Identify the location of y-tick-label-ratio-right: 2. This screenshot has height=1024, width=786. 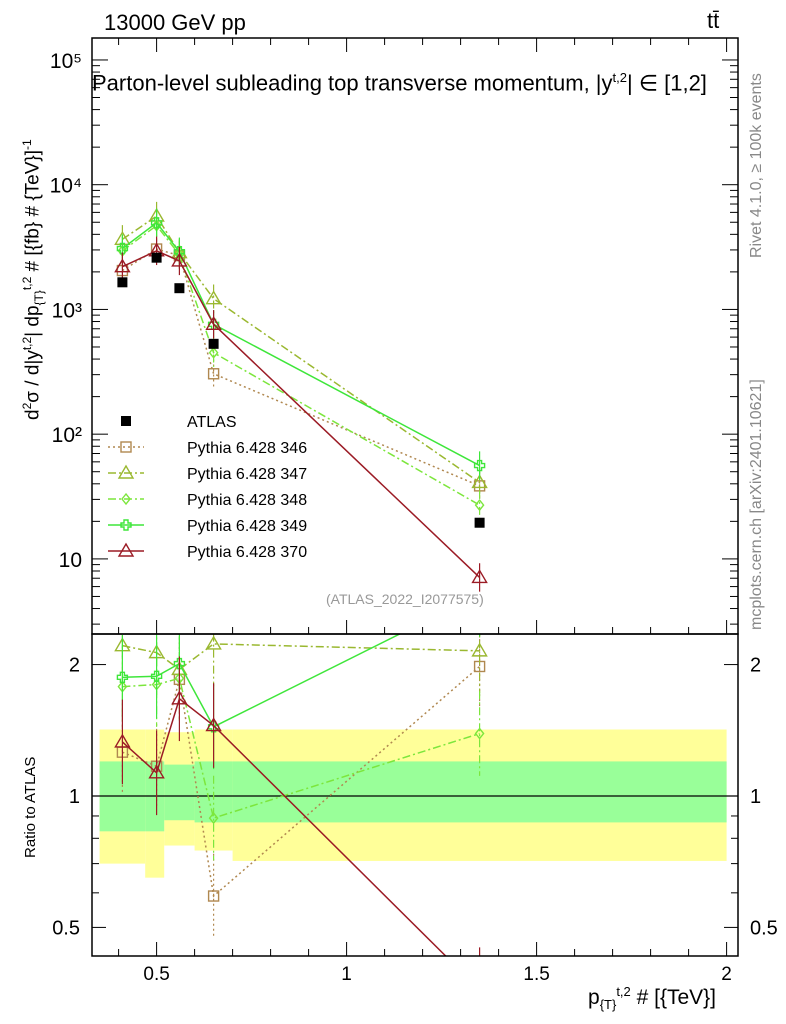
(755, 666).